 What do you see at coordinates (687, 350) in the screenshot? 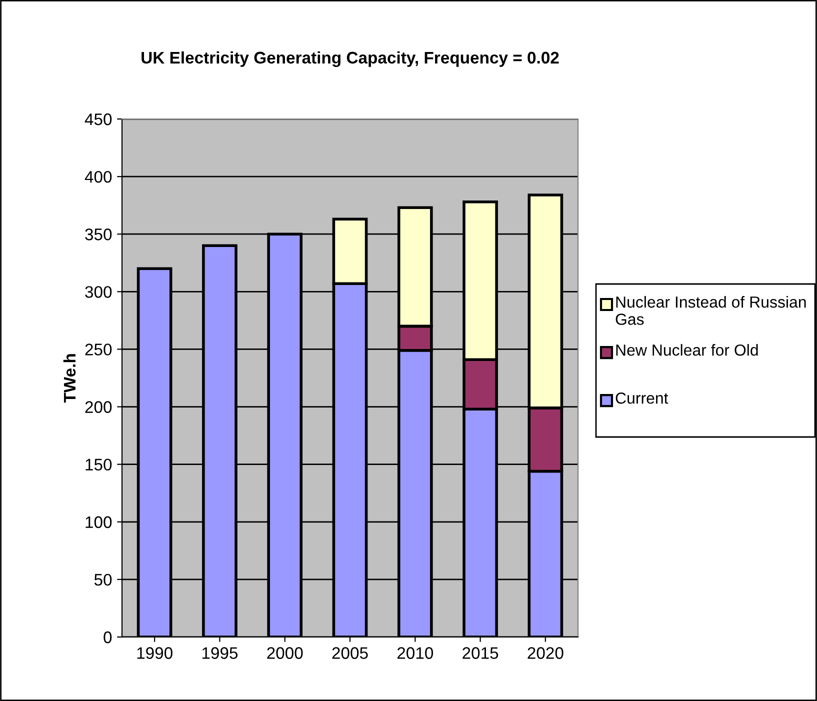
I see `legend-label: New Nuclear for Old` at bounding box center [687, 350].